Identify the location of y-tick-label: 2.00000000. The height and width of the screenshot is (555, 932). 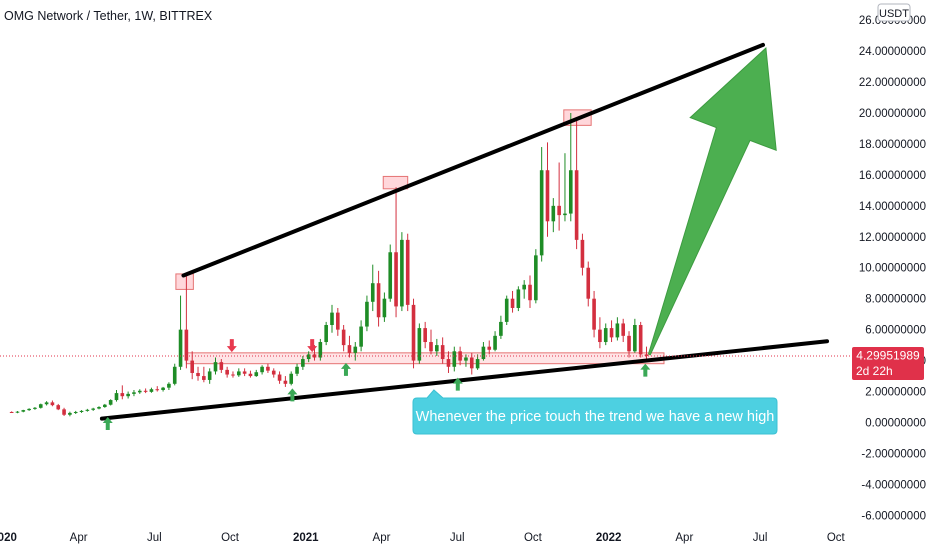
(895, 393).